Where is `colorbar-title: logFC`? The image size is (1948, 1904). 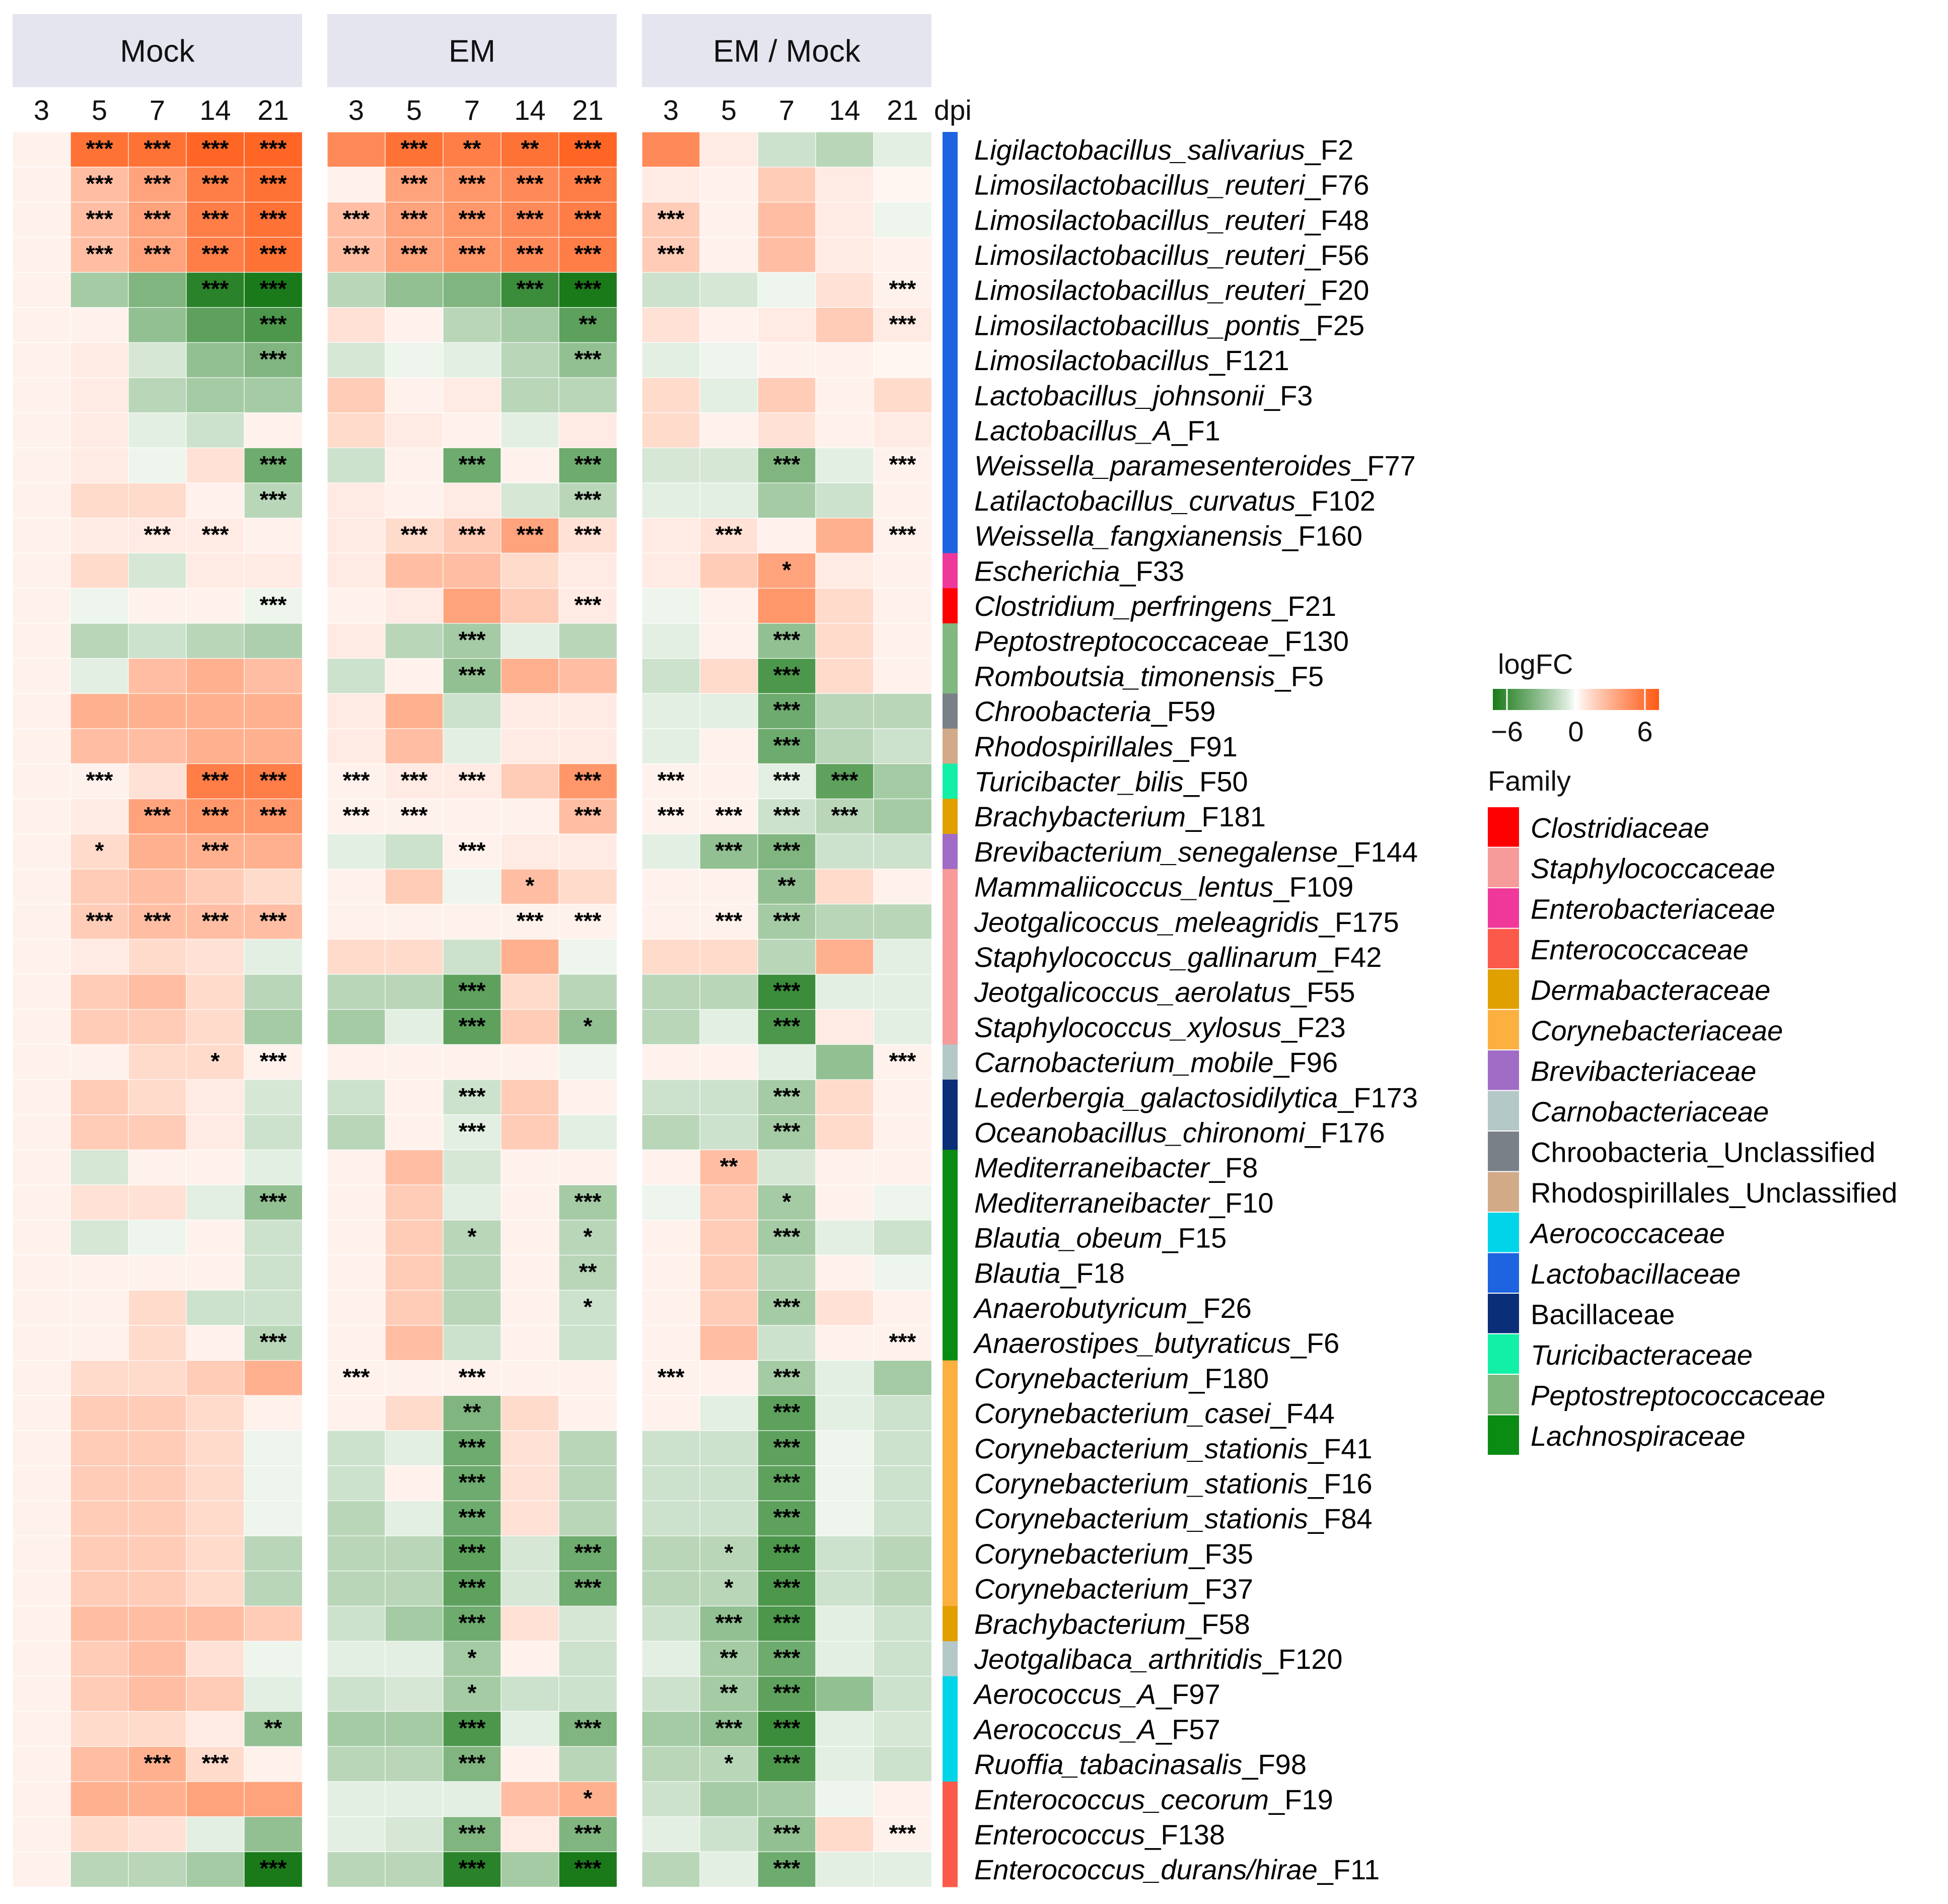
colorbar-title: logFC is located at coordinates (1535, 664).